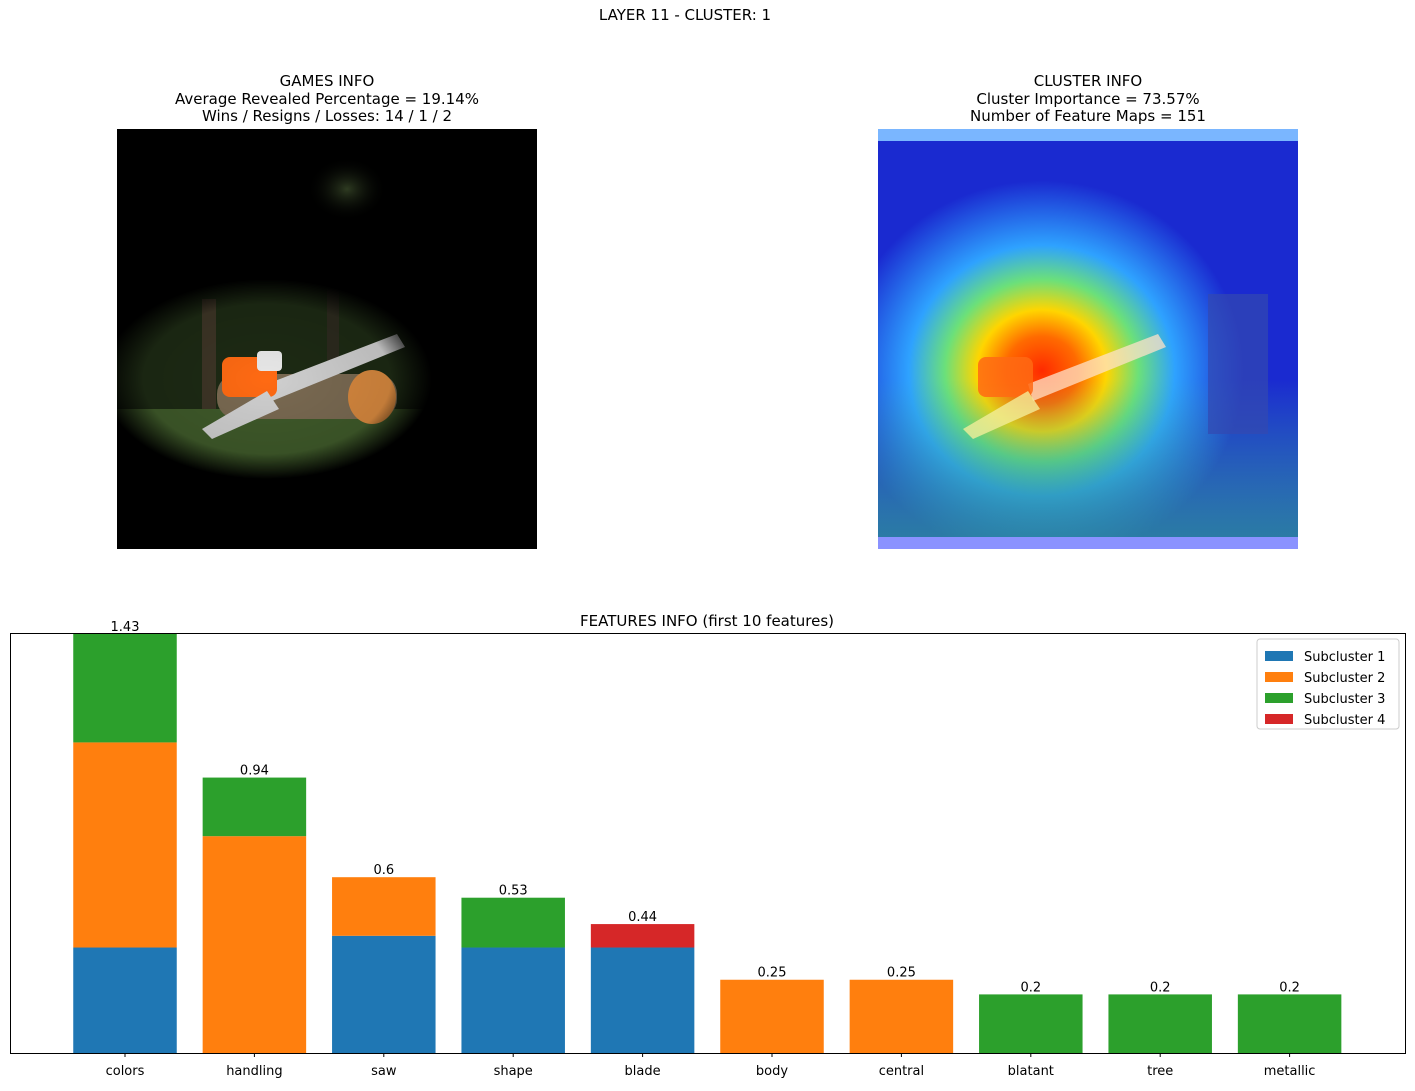 The image size is (1415, 1091). I want to click on games-info-revealed: Average Revealed Percentage = 19.14%, so click(326, 98).